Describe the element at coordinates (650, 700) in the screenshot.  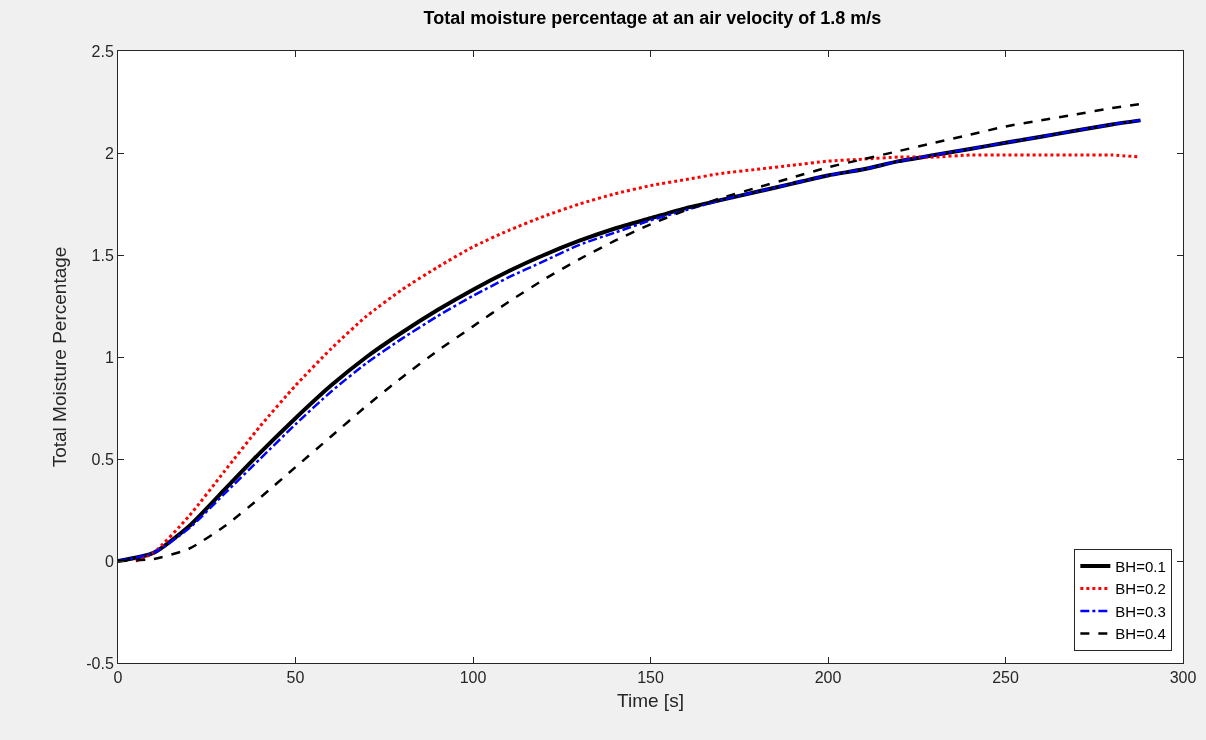
I see `x-axis-title: Time [s]` at that location.